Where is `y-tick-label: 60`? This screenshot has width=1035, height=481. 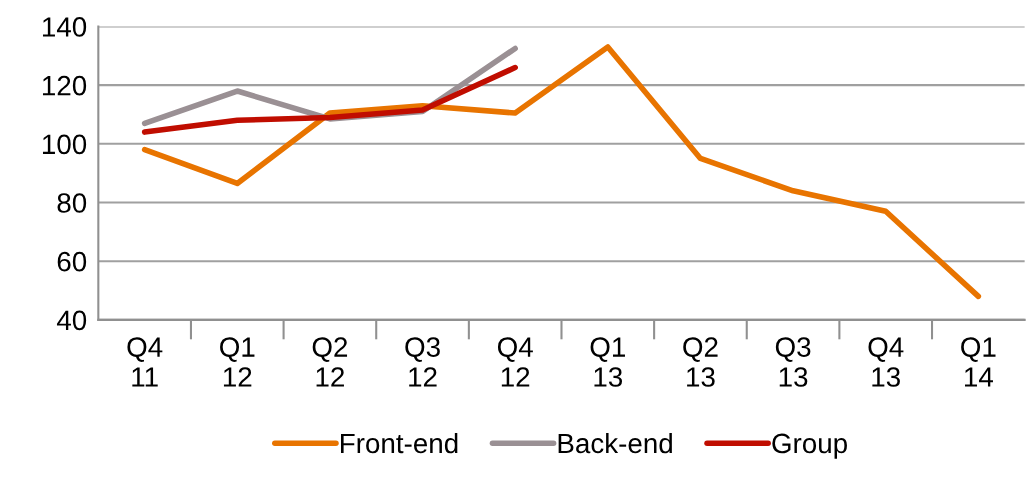
y-tick-label: 60 is located at coordinates (72, 261).